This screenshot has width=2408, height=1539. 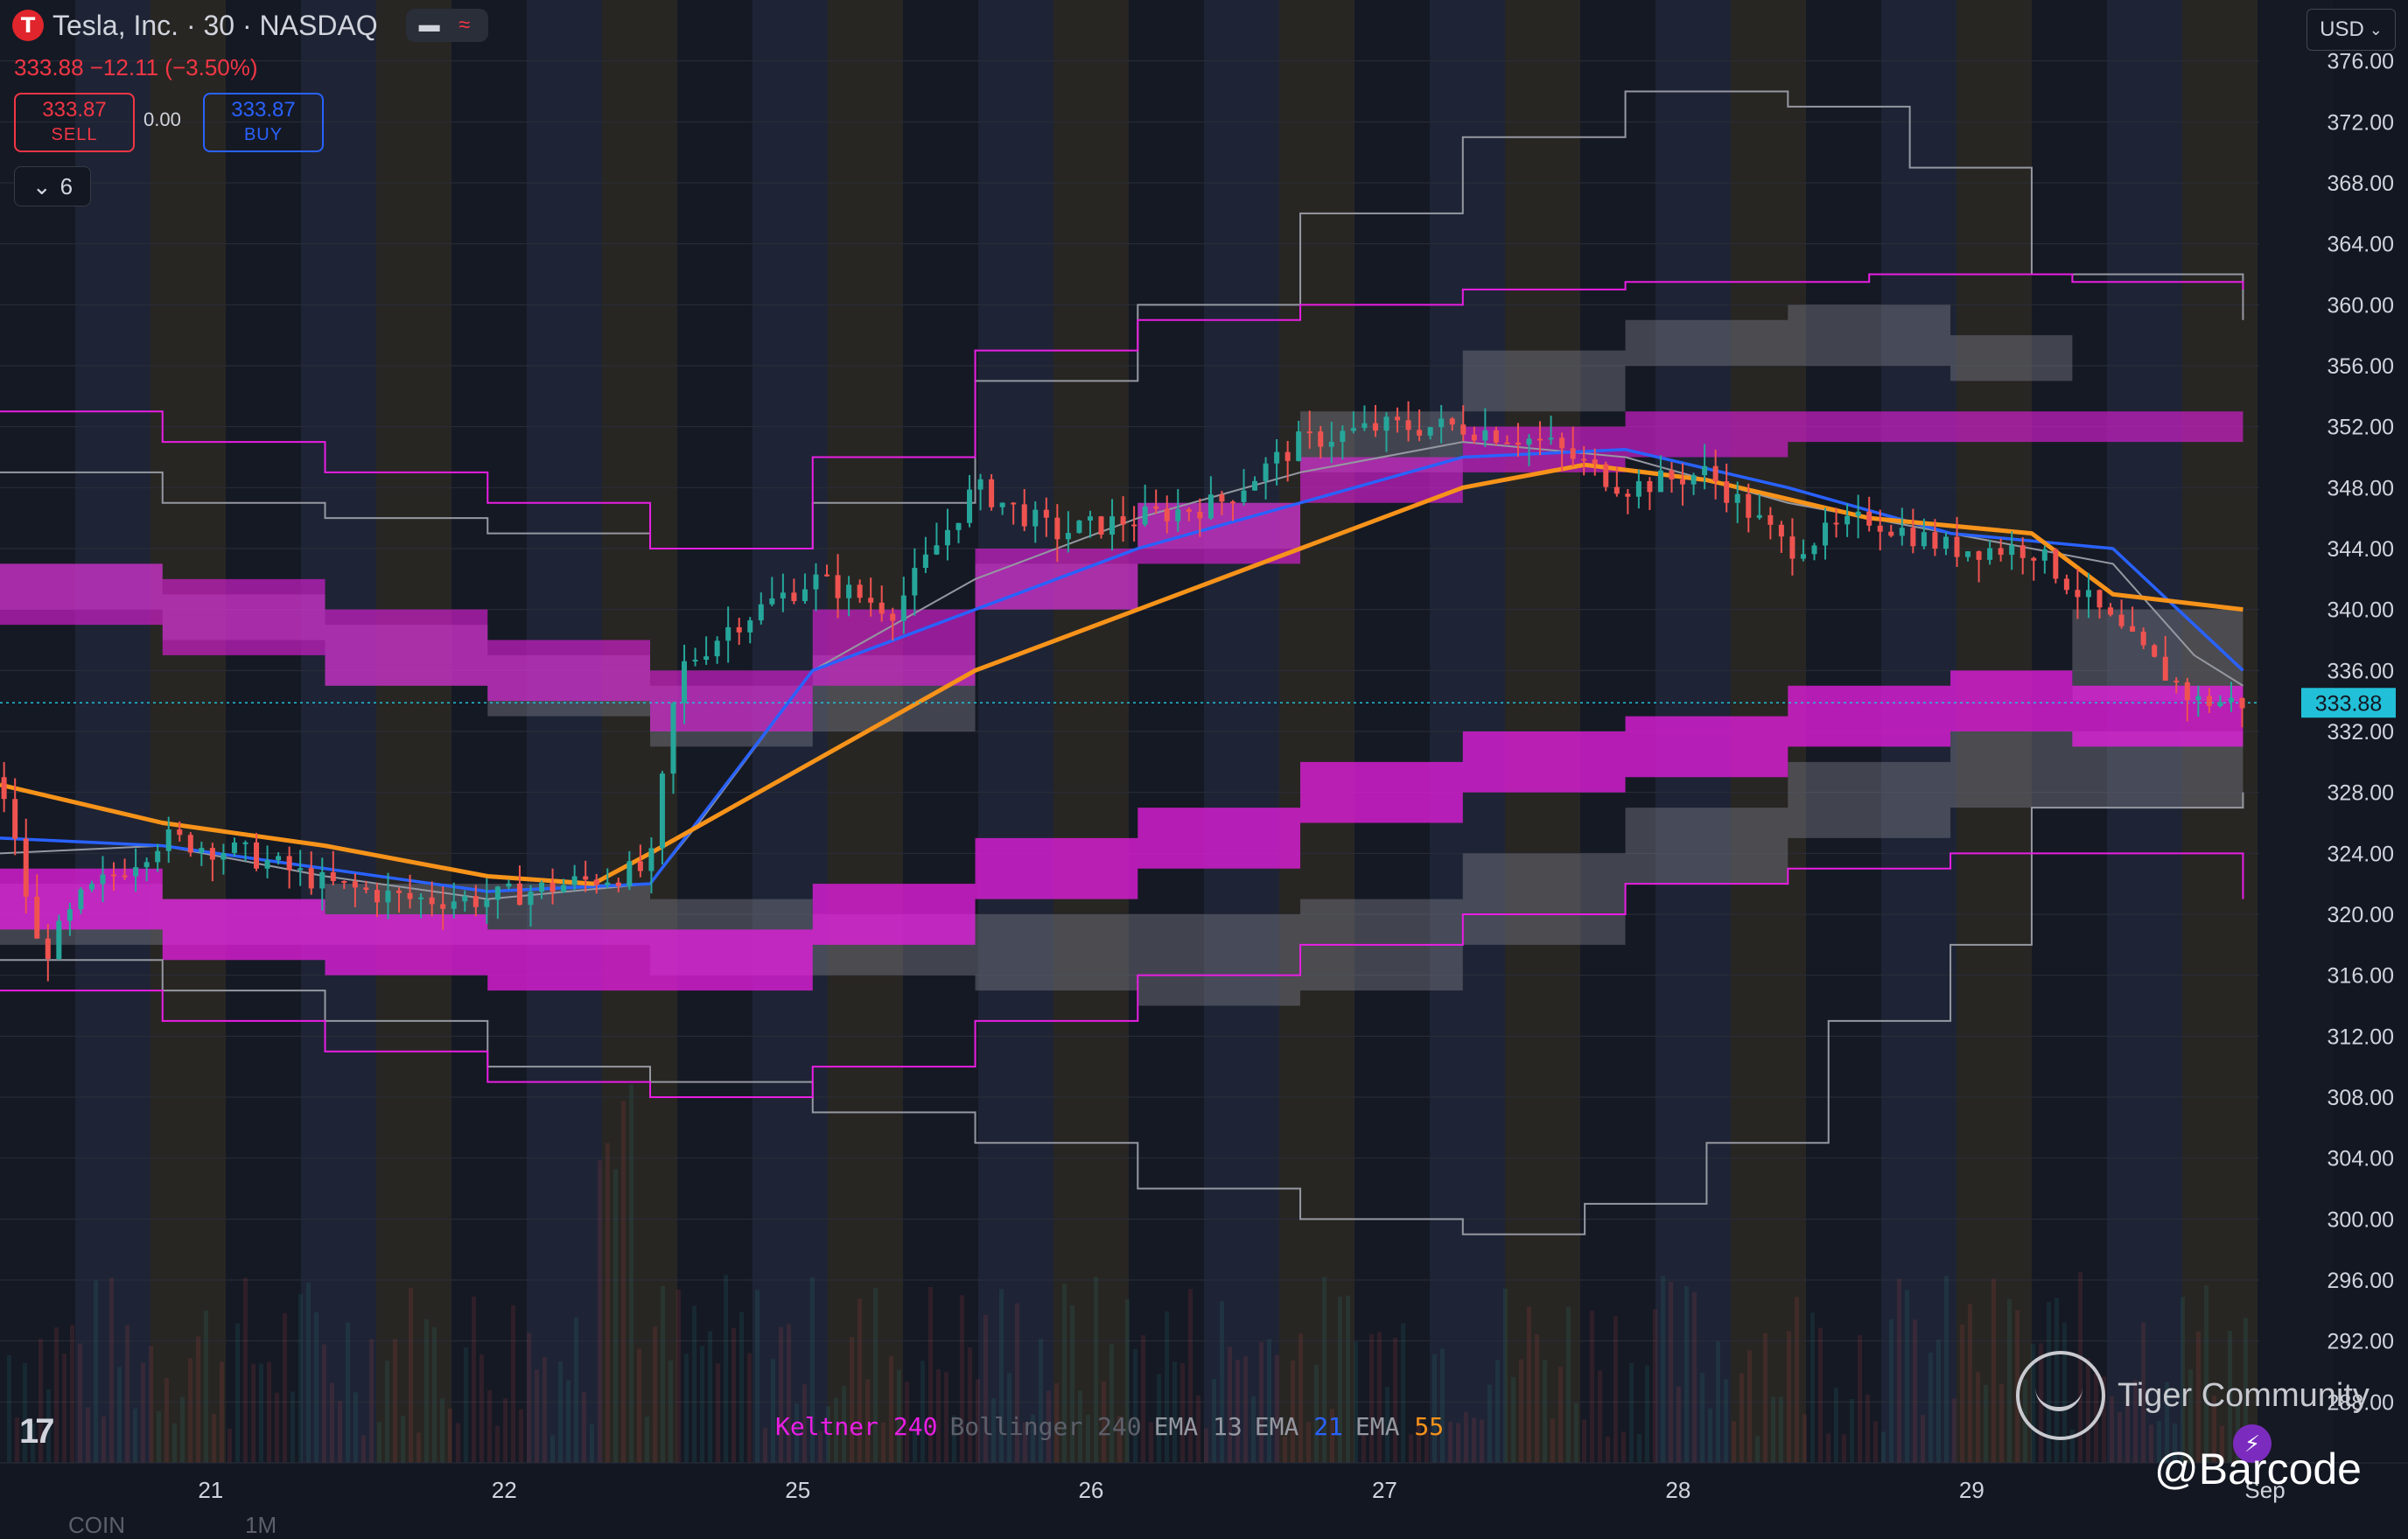 I want to click on tradingview-logo-icon: 17, so click(x=36, y=1431).